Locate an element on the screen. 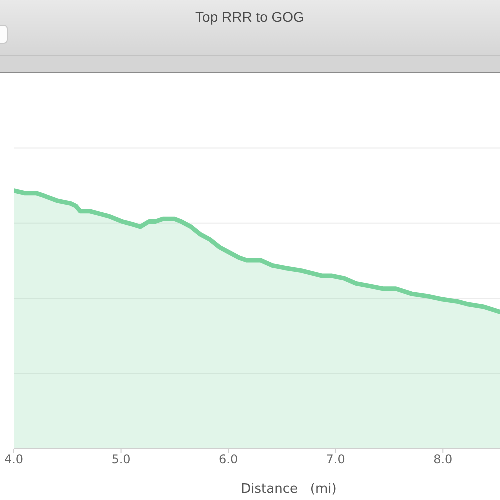  chart-title: Top RRR to GOG is located at coordinates (250, 17).